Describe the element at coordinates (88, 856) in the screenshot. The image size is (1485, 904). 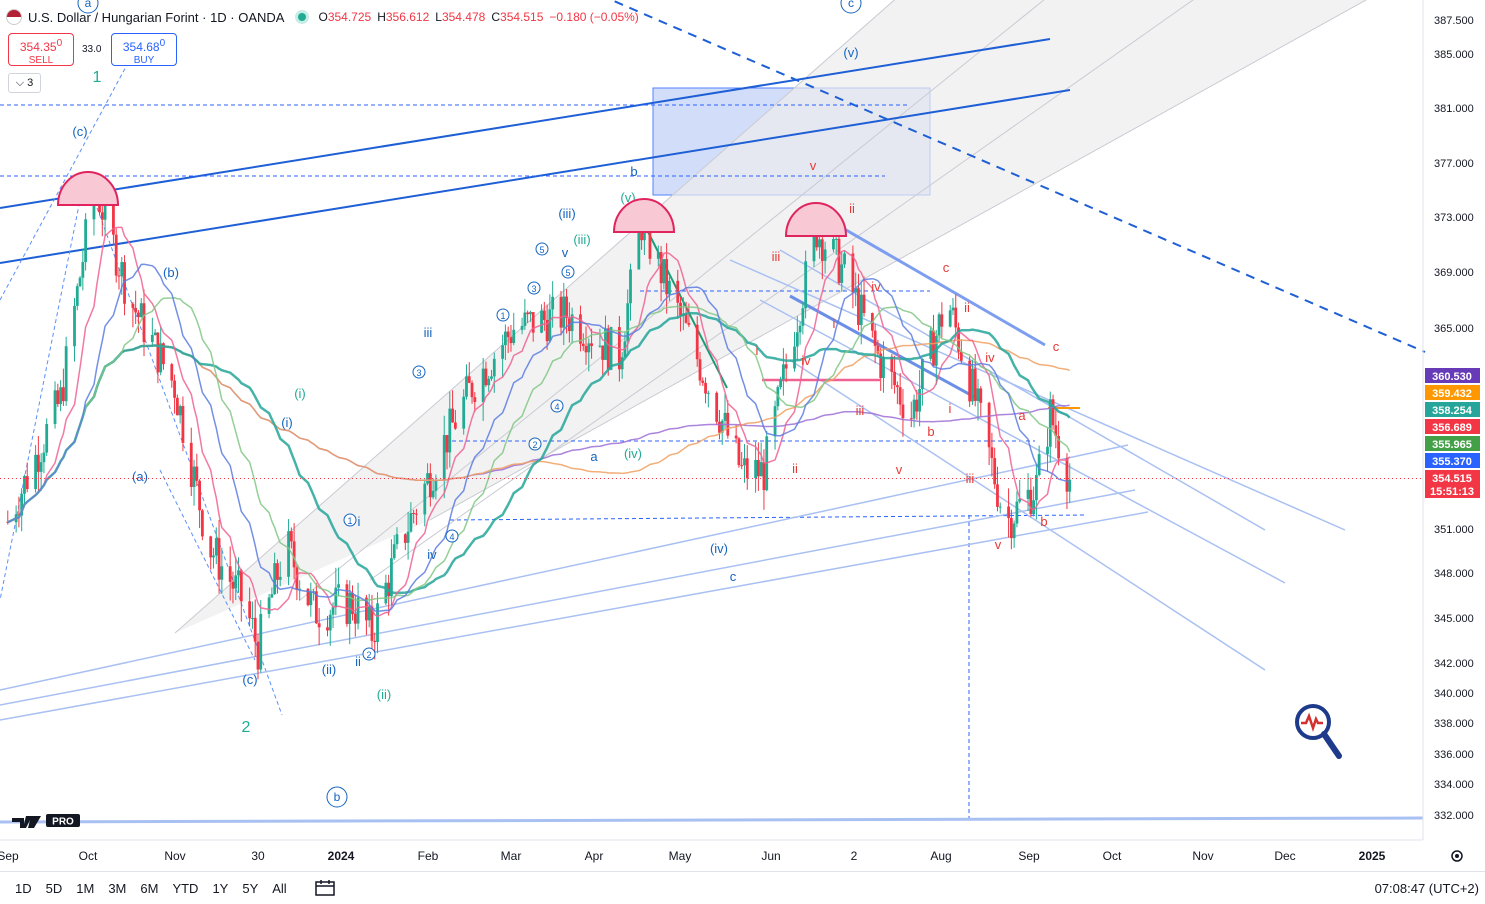
I see `time-tick-label: Oct` at that location.